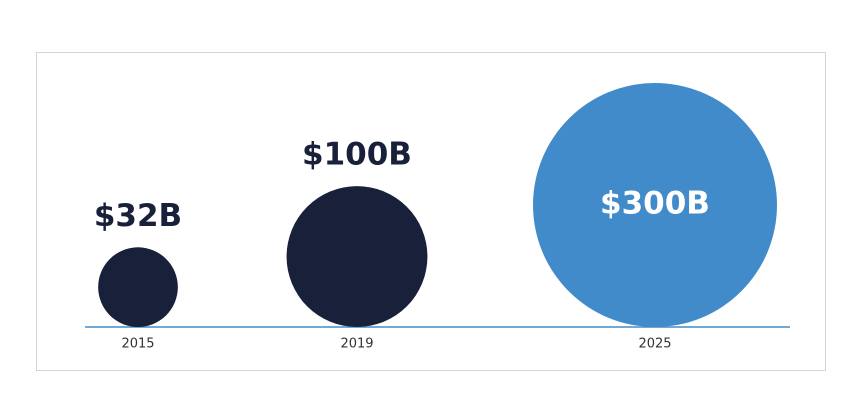  I want to click on x-tick-label: 2019, so click(356, 344).